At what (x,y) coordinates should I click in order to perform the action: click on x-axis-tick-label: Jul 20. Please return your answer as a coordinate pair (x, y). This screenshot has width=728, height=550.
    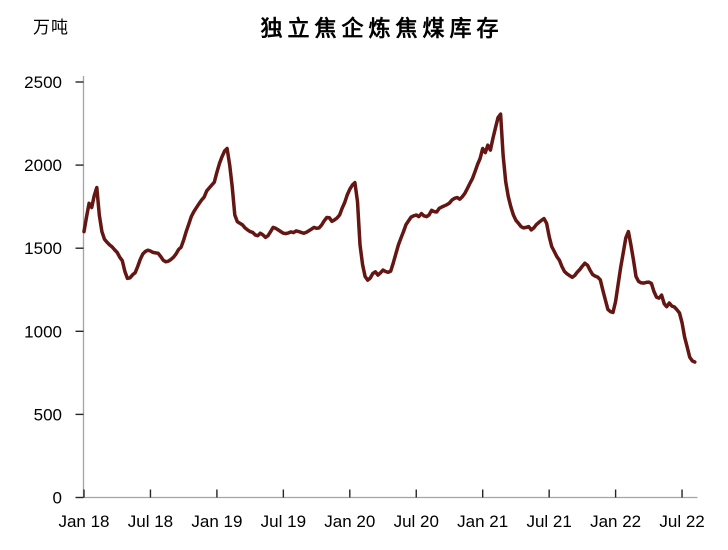
    Looking at the image, I should click on (416, 521).